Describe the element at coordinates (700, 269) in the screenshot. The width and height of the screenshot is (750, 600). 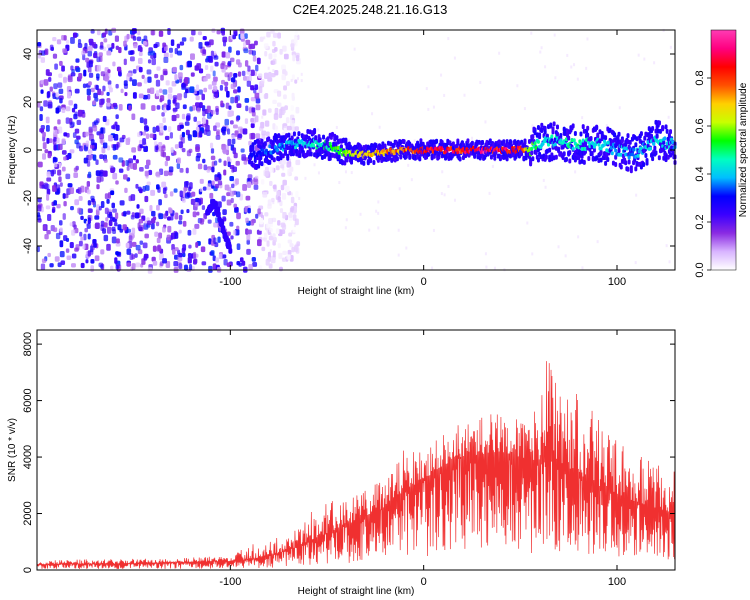
I see `colorbar-tick-label: 0.0` at that location.